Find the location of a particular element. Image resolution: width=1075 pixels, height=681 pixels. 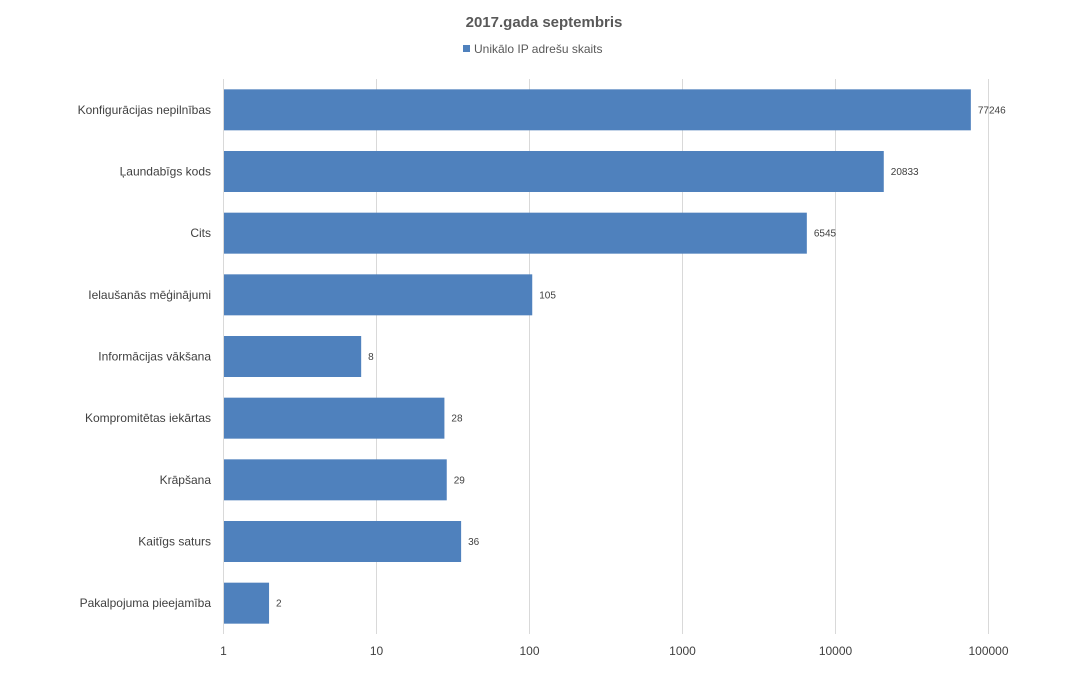

legend-label: Unikālo IP adrešu skaits is located at coordinates (538, 49).